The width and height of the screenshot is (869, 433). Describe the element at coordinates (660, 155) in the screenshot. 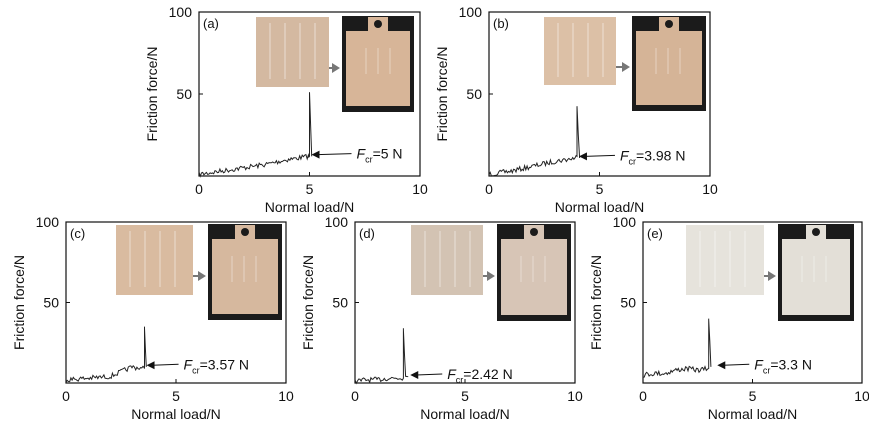

I see `fcr-value: =3.98 N` at that location.